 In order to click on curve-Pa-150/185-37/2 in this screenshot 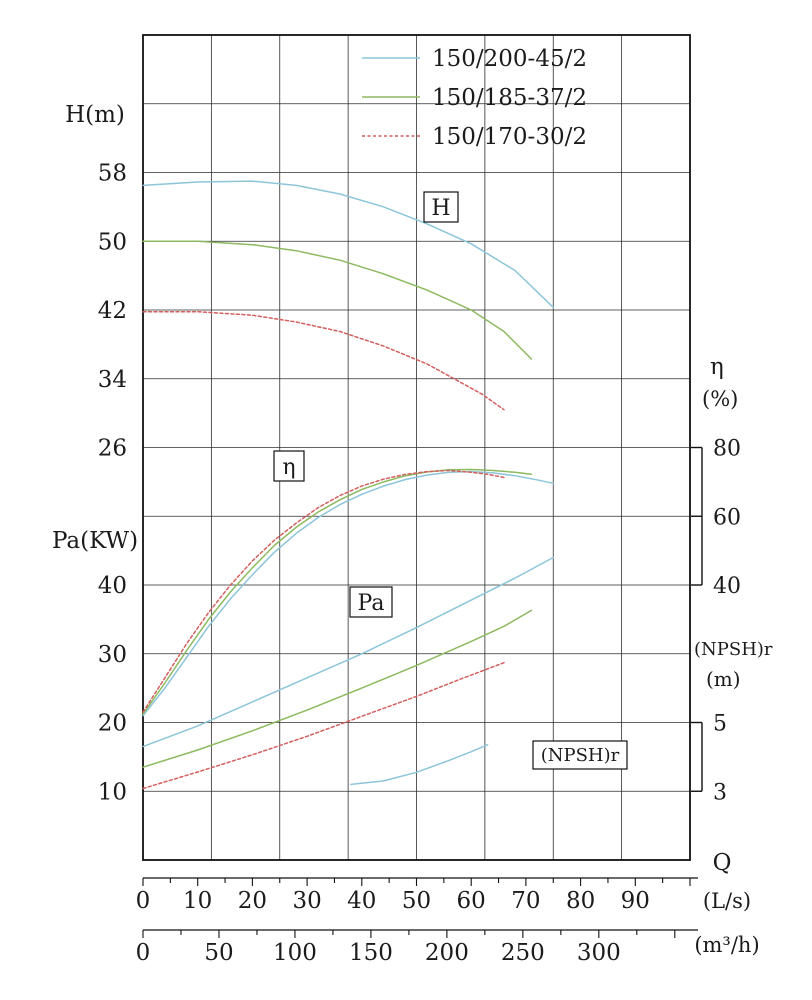, I will do `click(337, 688)`.